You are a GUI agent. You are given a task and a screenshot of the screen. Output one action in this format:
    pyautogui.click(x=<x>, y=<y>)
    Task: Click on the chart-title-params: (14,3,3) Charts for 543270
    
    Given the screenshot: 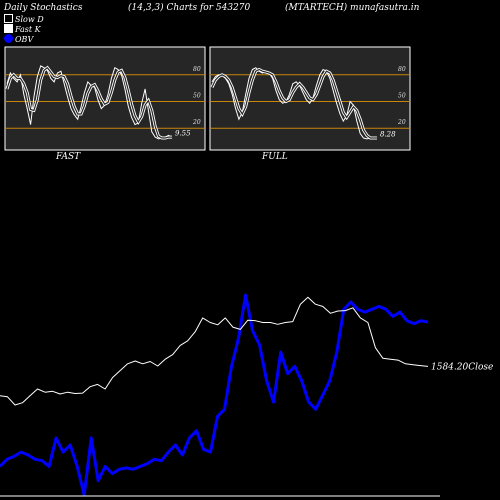 What is the action you would take?
    pyautogui.click(x=189, y=8)
    